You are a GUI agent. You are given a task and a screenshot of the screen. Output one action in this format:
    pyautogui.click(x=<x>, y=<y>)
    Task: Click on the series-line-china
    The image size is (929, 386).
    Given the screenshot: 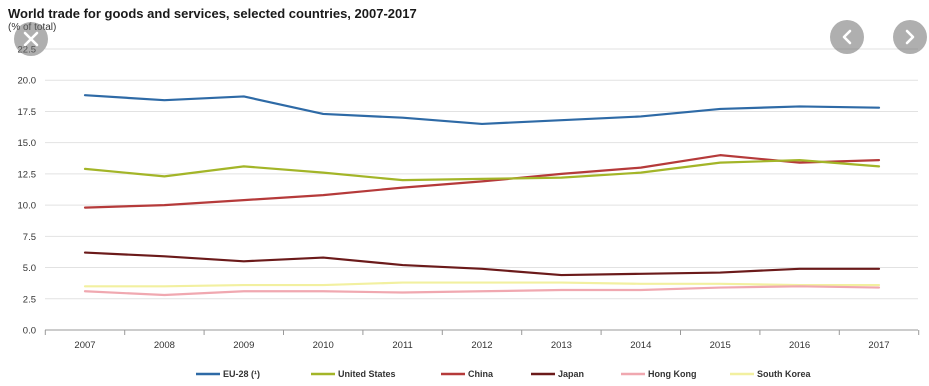 What is the action you would take?
    pyautogui.click(x=482, y=181)
    